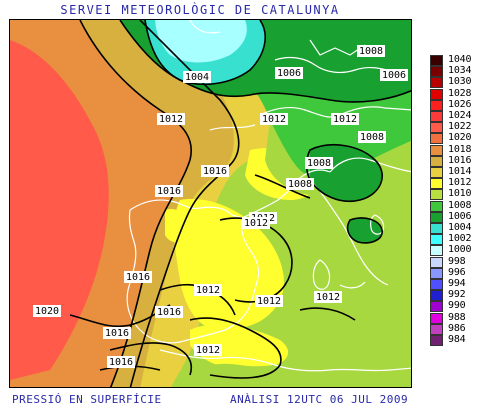 Image resolution: width=485 pixels, height=415 pixels. I want to click on legend-label: 1012, so click(460, 183).